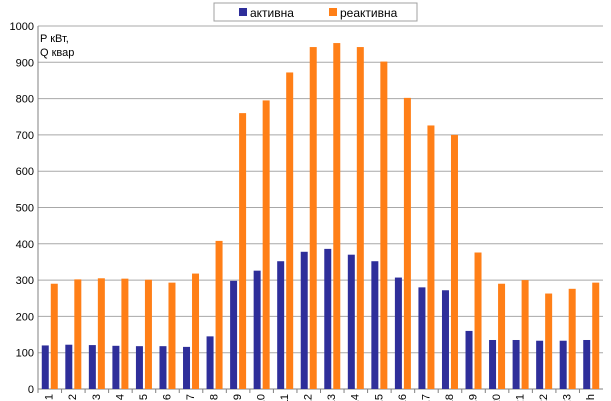 Image resolution: width=611 pixels, height=401 pixels. I want to click on legend-box, so click(315, 12).